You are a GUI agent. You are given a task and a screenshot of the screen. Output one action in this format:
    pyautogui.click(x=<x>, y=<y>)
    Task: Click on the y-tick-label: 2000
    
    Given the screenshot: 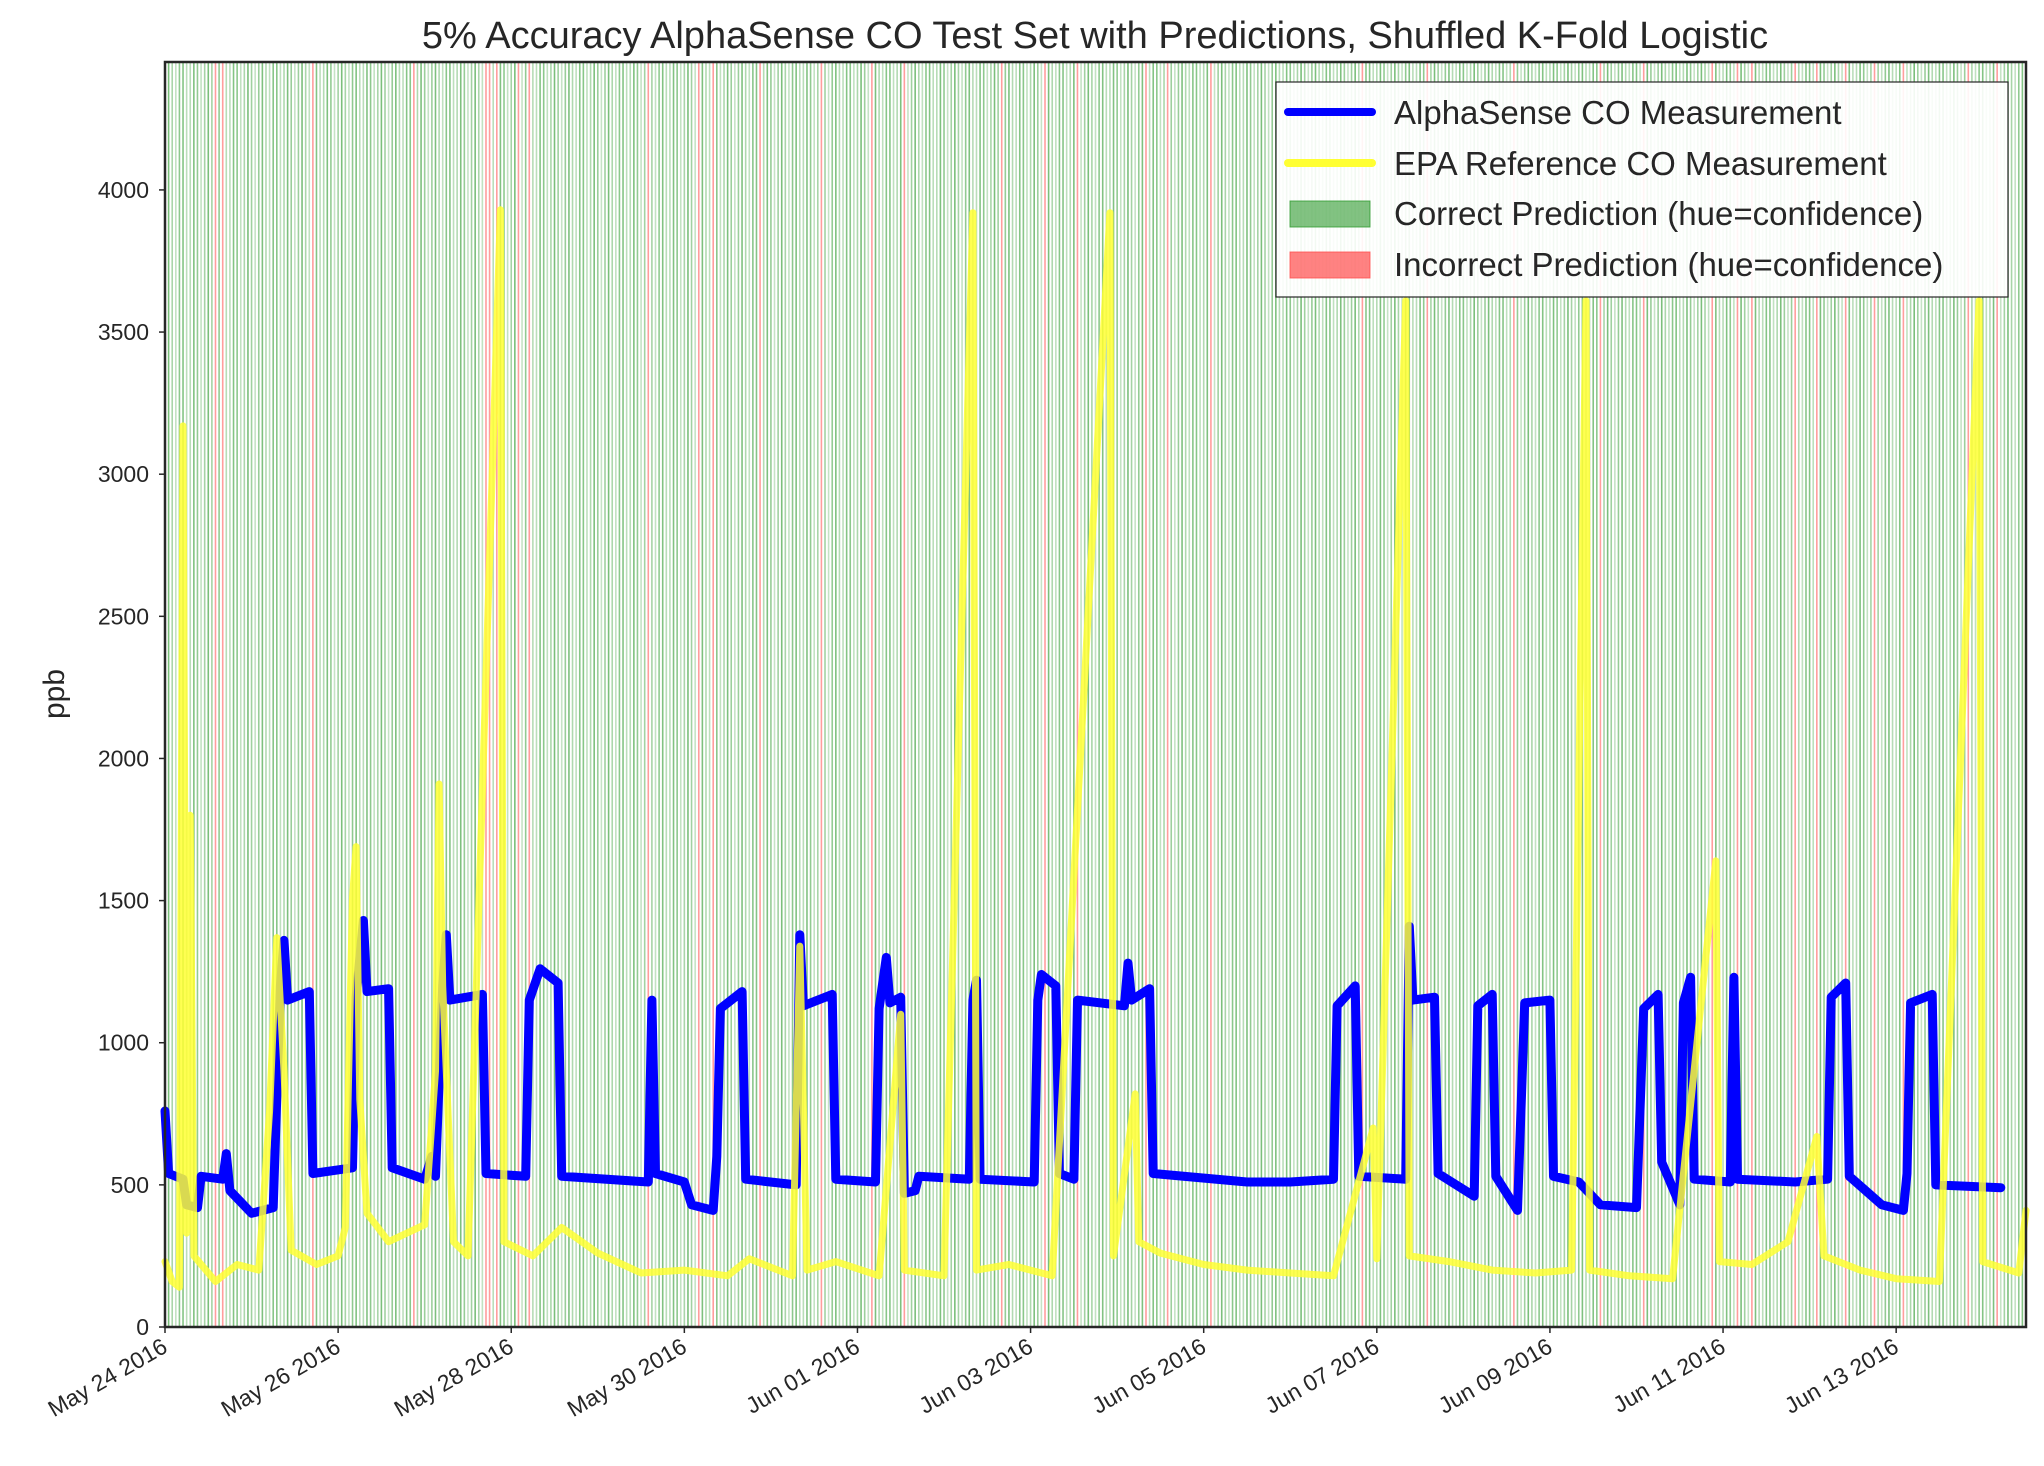 What is the action you would take?
    pyautogui.click(x=123, y=758)
    